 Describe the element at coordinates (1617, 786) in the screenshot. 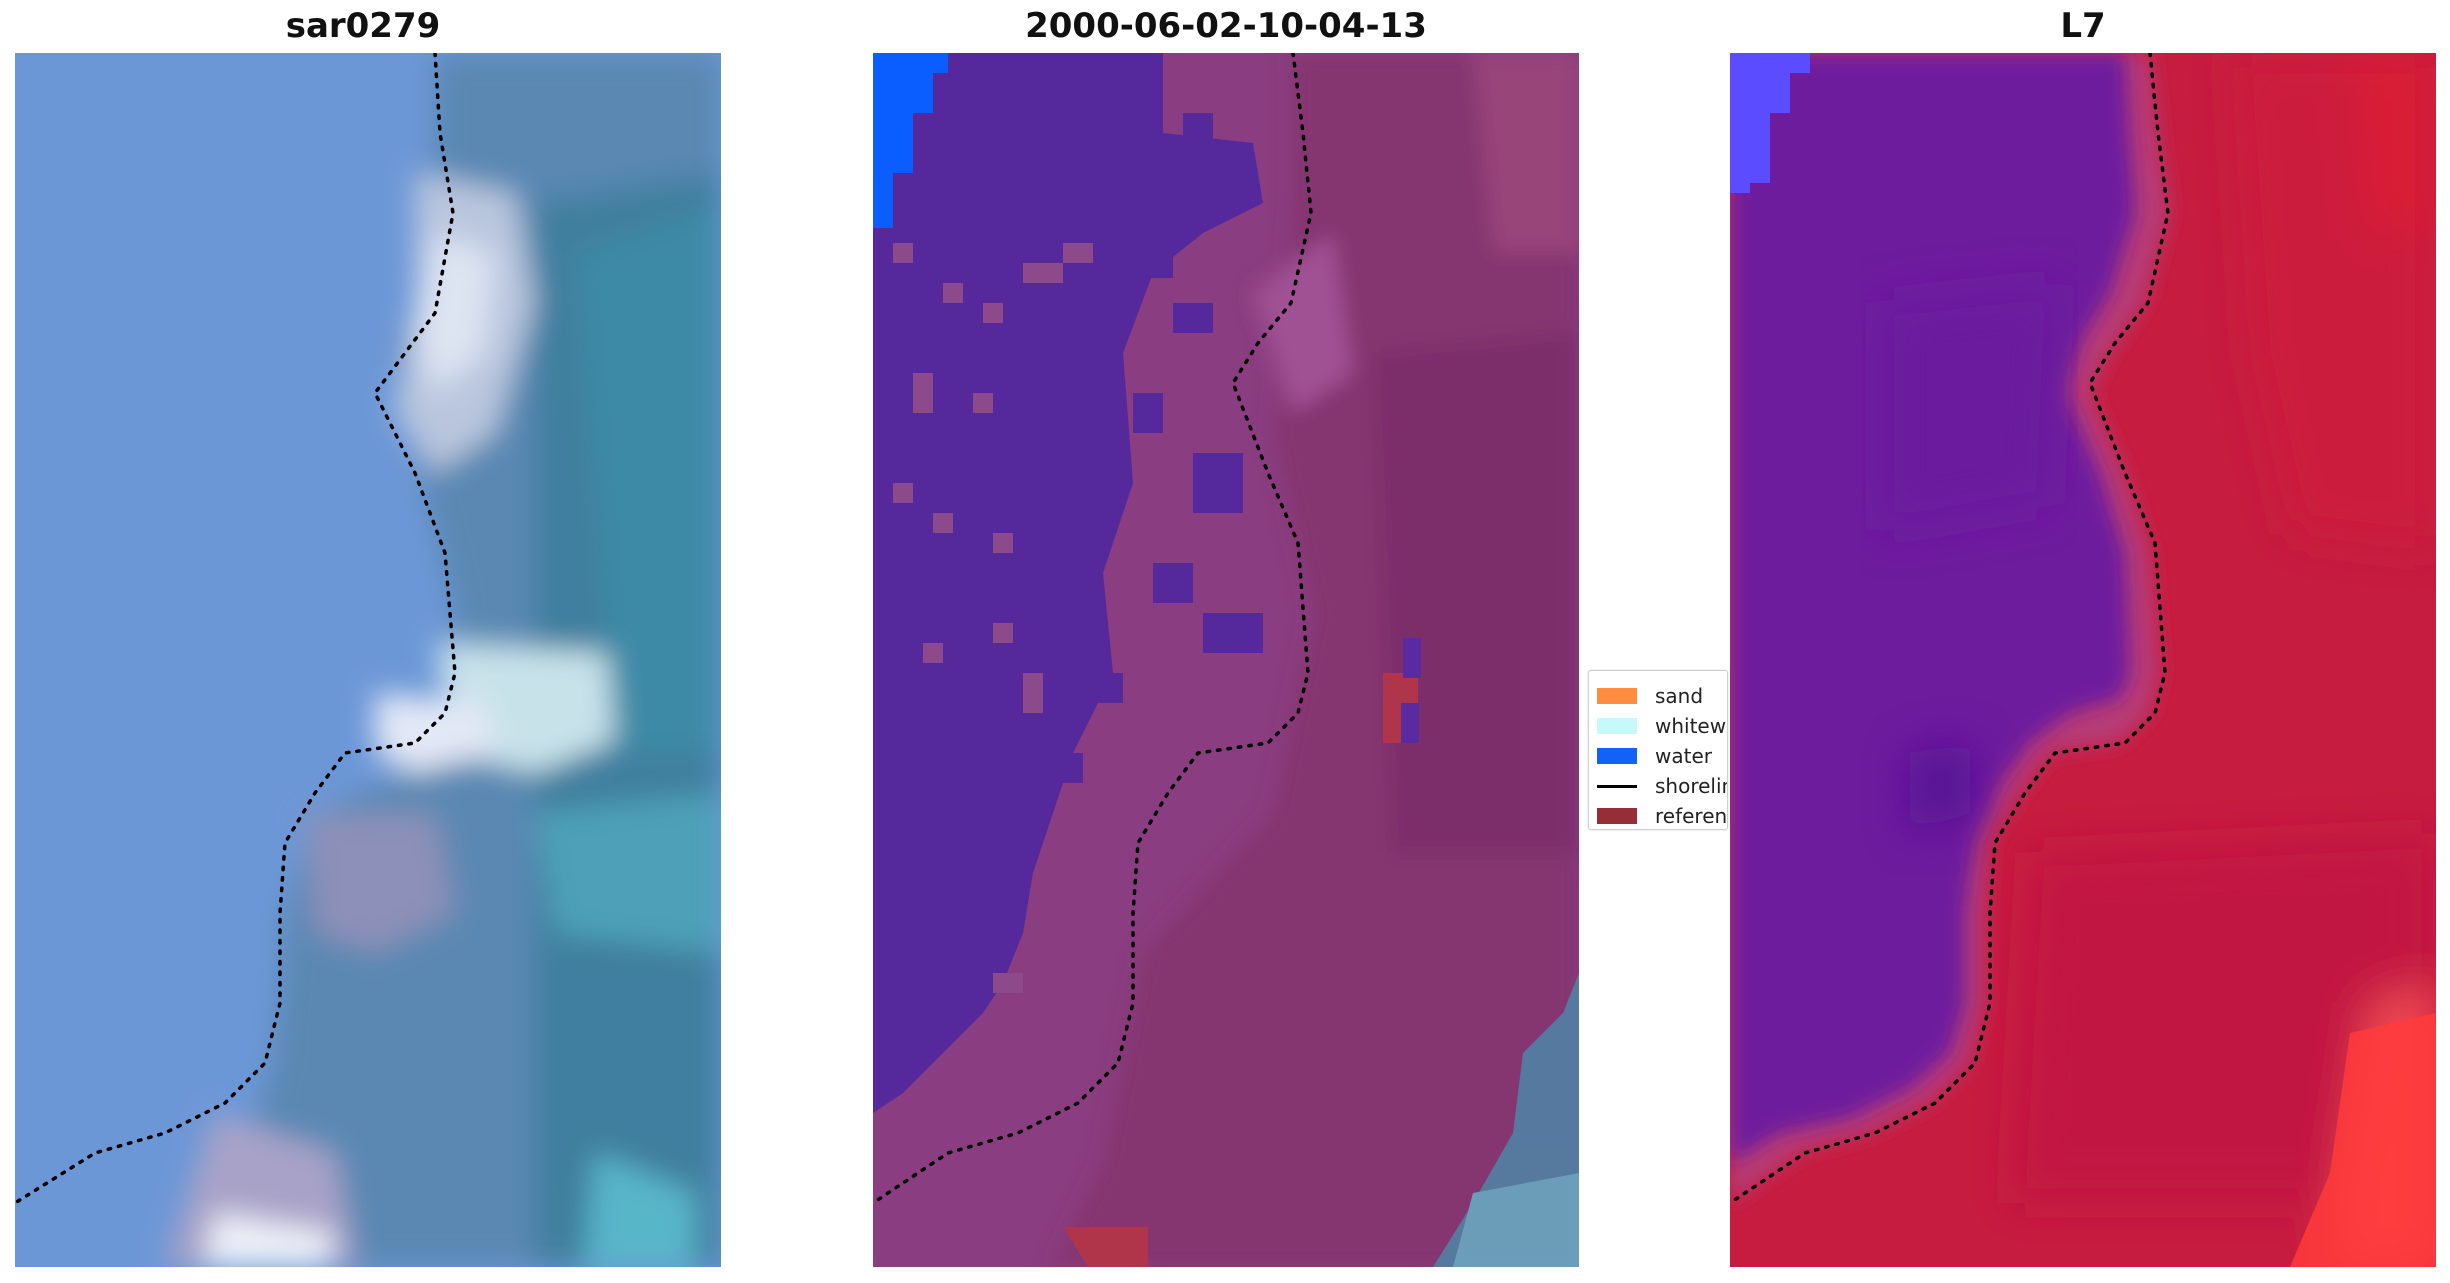

I see `shoreline-line-icon` at that location.